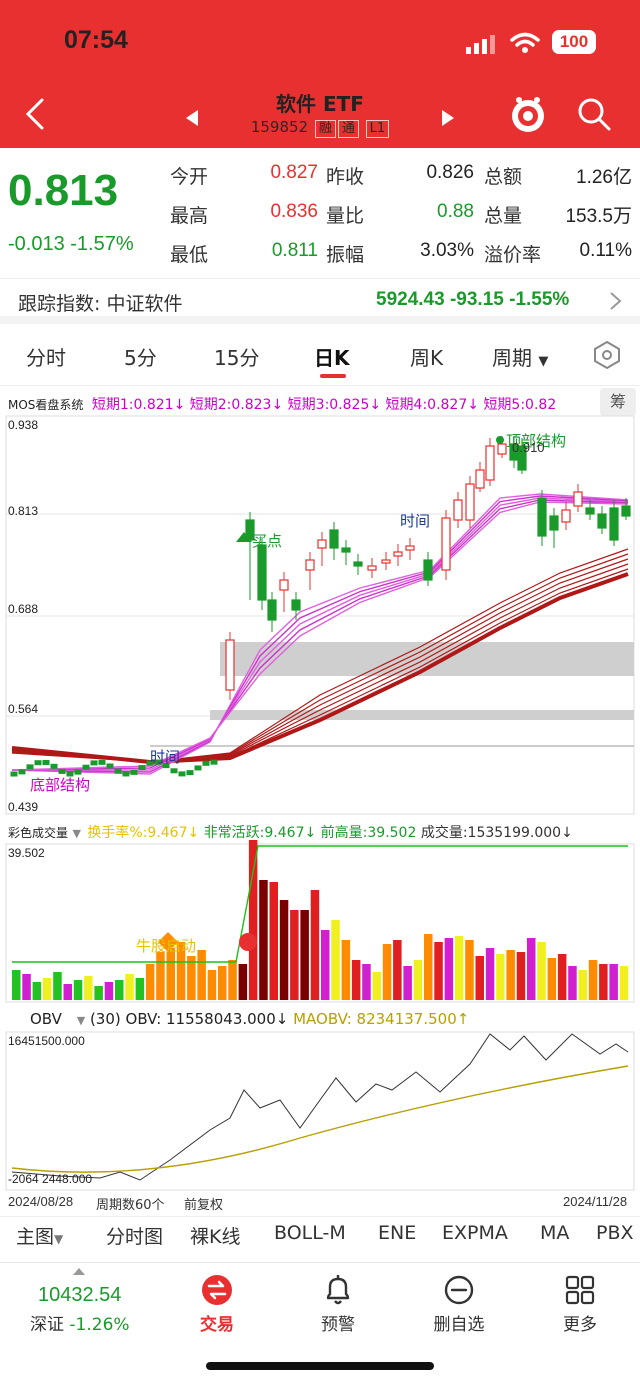 Image resolution: width=640 pixels, height=1385 pixels. Describe the element at coordinates (555, 1233) in the screenshot. I see `tab-ma: MA` at that location.